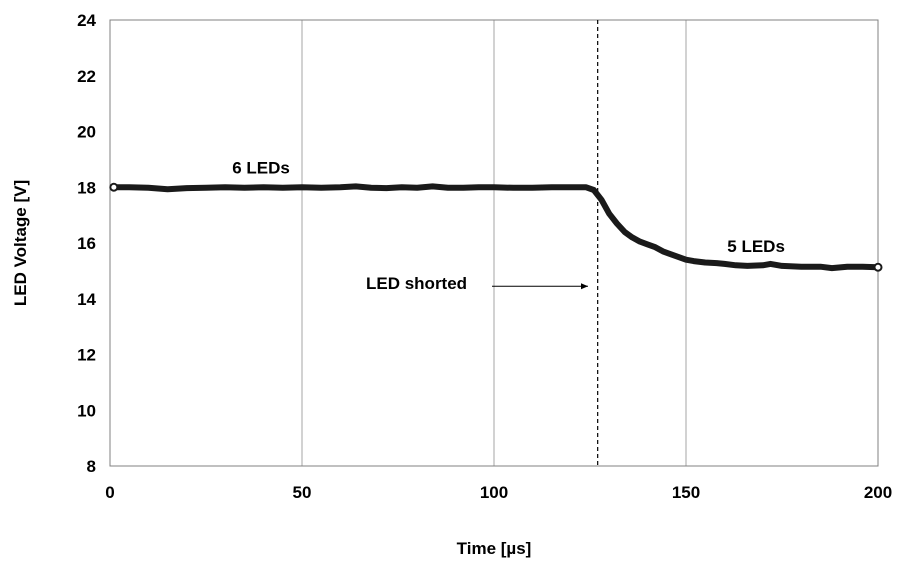 The image size is (898, 565). Describe the element at coordinates (302, 492) in the screenshot. I see `x-tick-label: 50` at that location.